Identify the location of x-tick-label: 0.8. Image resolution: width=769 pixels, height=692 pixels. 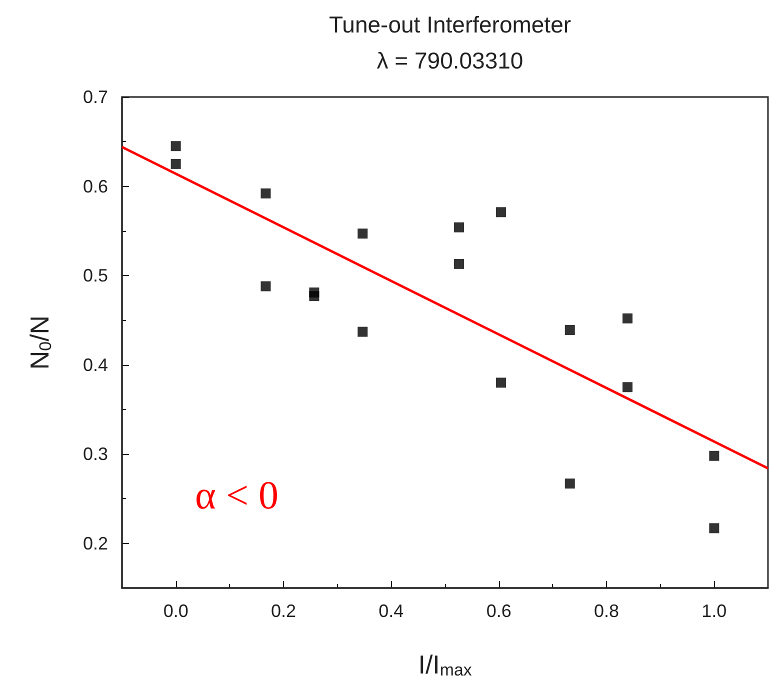
(607, 611).